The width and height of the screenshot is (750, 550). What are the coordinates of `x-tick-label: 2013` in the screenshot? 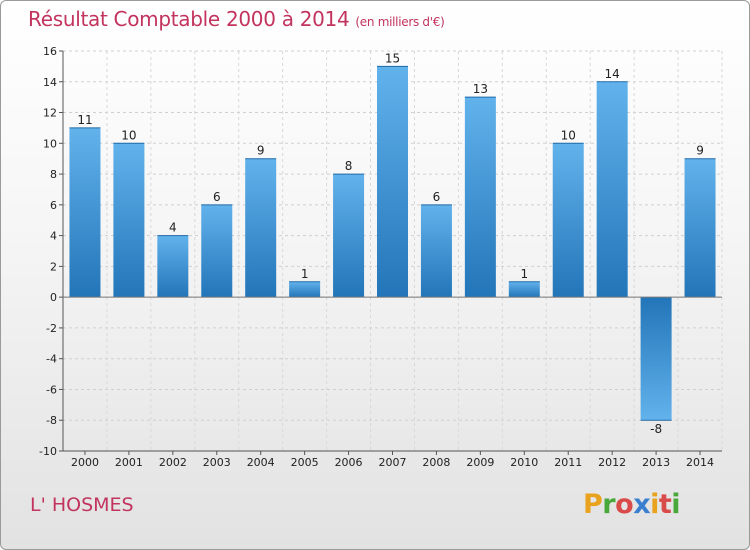 It's located at (656, 462).